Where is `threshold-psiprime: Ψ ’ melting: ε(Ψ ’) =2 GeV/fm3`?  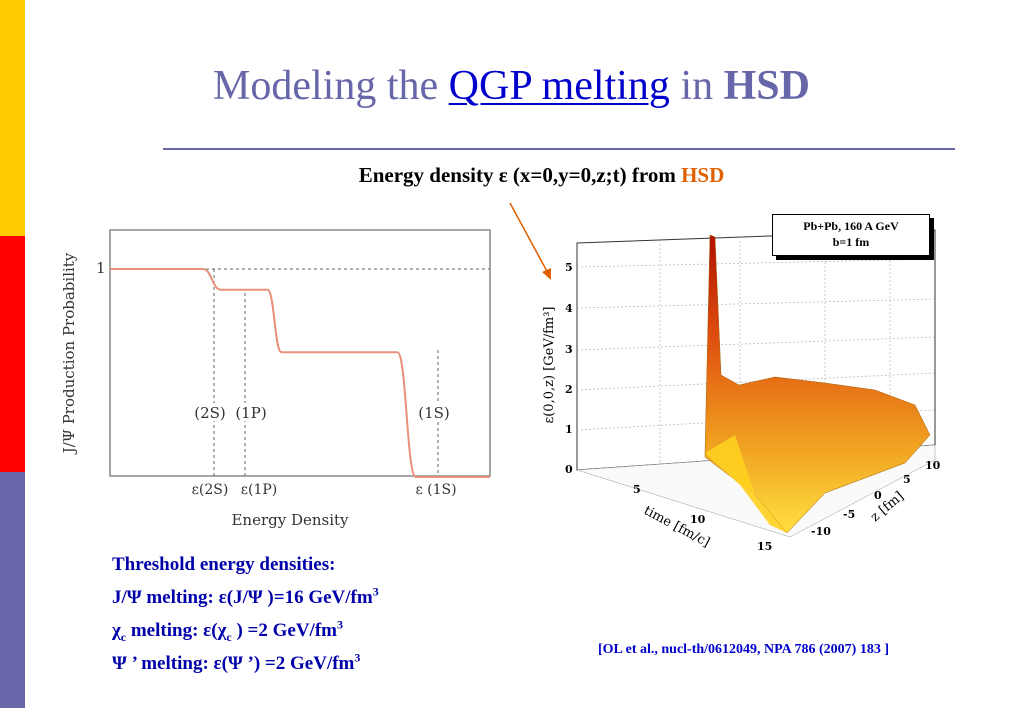
threshold-psiprime: Ψ ’ melting: ε(Ψ ’) =2 GeV/fm3 is located at coordinates (245, 663).